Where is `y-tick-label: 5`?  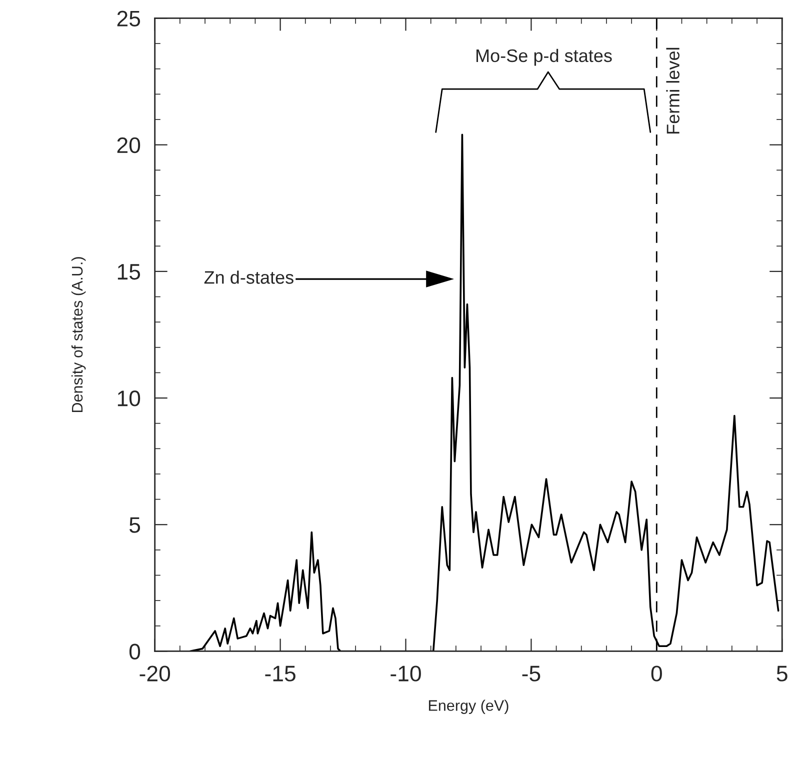
y-tick-label: 5 is located at coordinates (134, 525).